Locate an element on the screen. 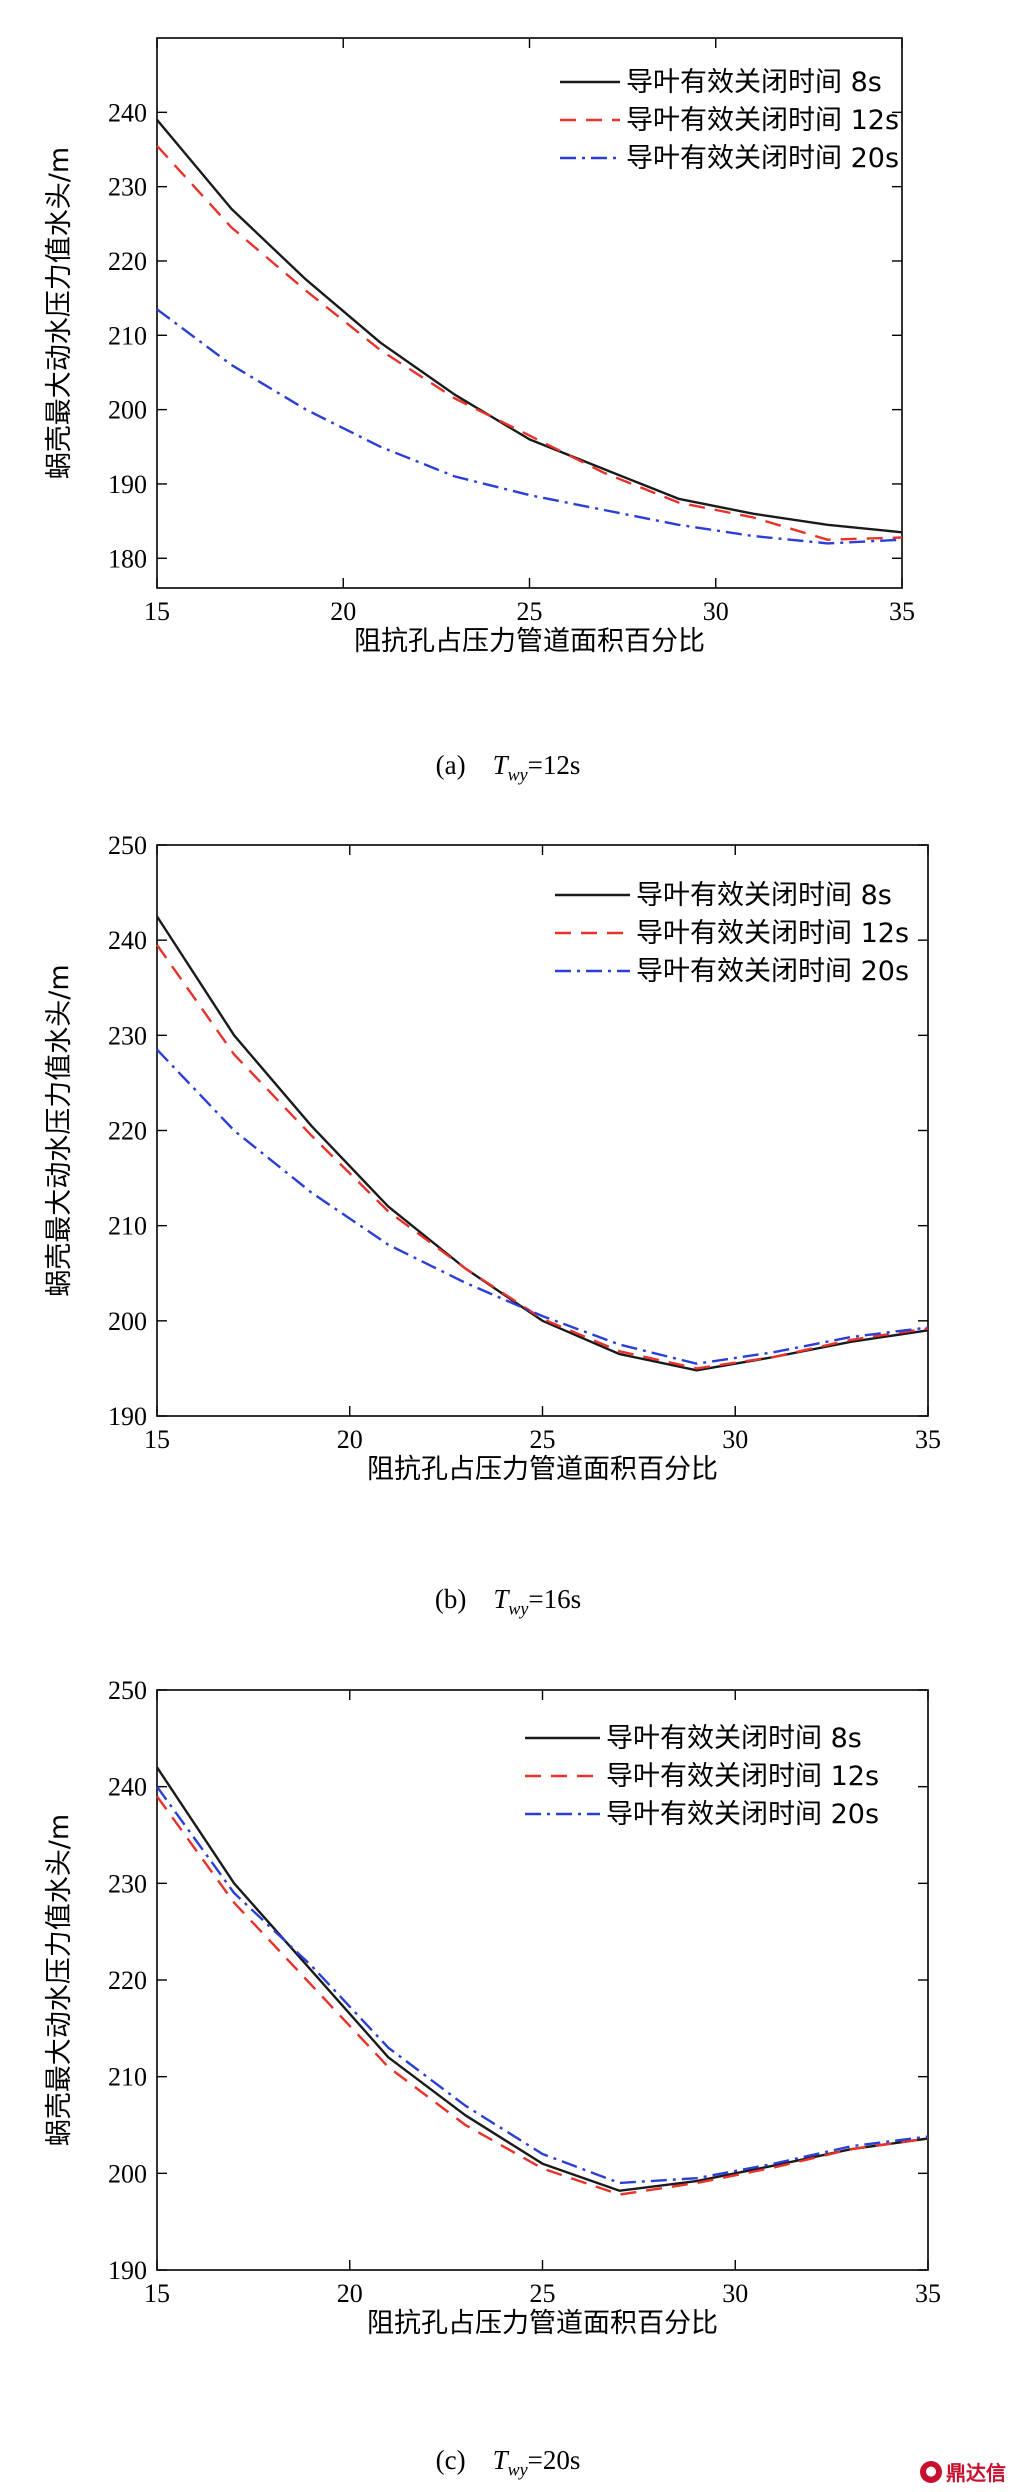  y-tick-label: 180 is located at coordinates (127, 558).